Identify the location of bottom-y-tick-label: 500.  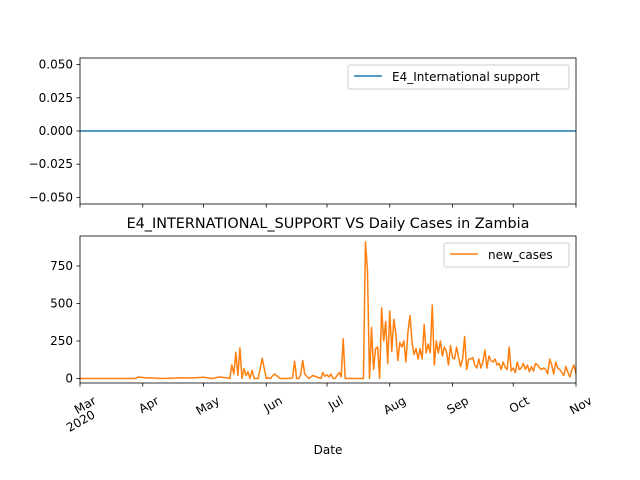
(61, 304).